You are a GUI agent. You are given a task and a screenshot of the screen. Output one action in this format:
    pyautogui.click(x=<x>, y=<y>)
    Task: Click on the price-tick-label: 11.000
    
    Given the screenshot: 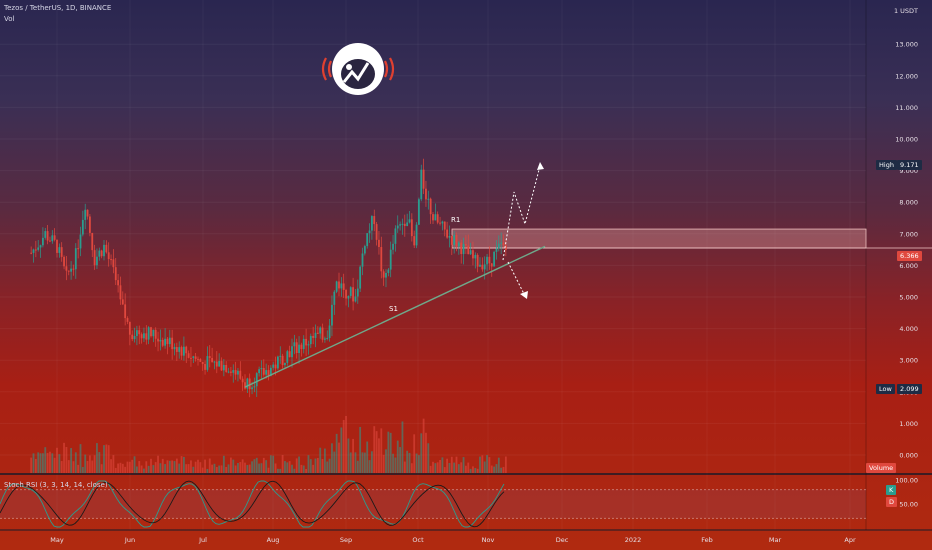 What is the action you would take?
    pyautogui.click(x=906, y=108)
    